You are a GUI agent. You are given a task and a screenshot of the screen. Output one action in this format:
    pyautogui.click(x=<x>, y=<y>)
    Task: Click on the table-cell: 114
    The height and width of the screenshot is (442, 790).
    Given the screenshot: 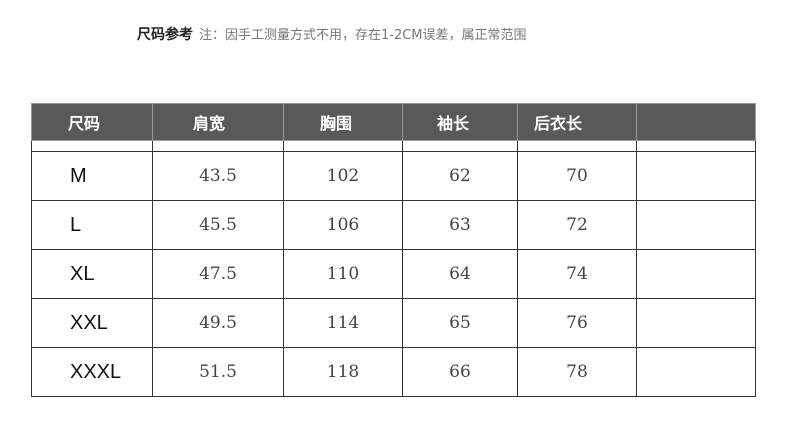 What is the action you would take?
    pyautogui.click(x=343, y=323)
    